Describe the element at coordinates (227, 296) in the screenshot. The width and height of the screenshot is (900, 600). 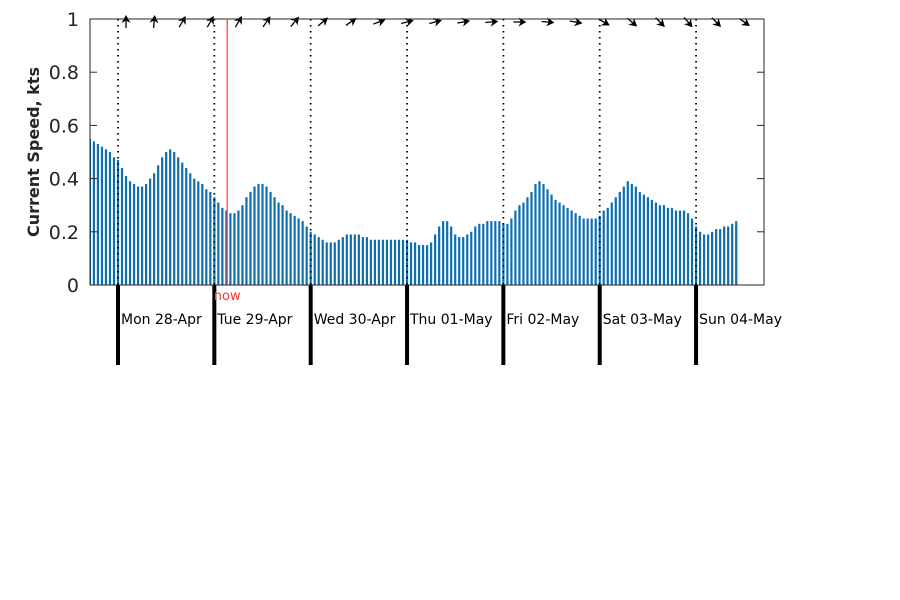
I see `now-label: now` at that location.